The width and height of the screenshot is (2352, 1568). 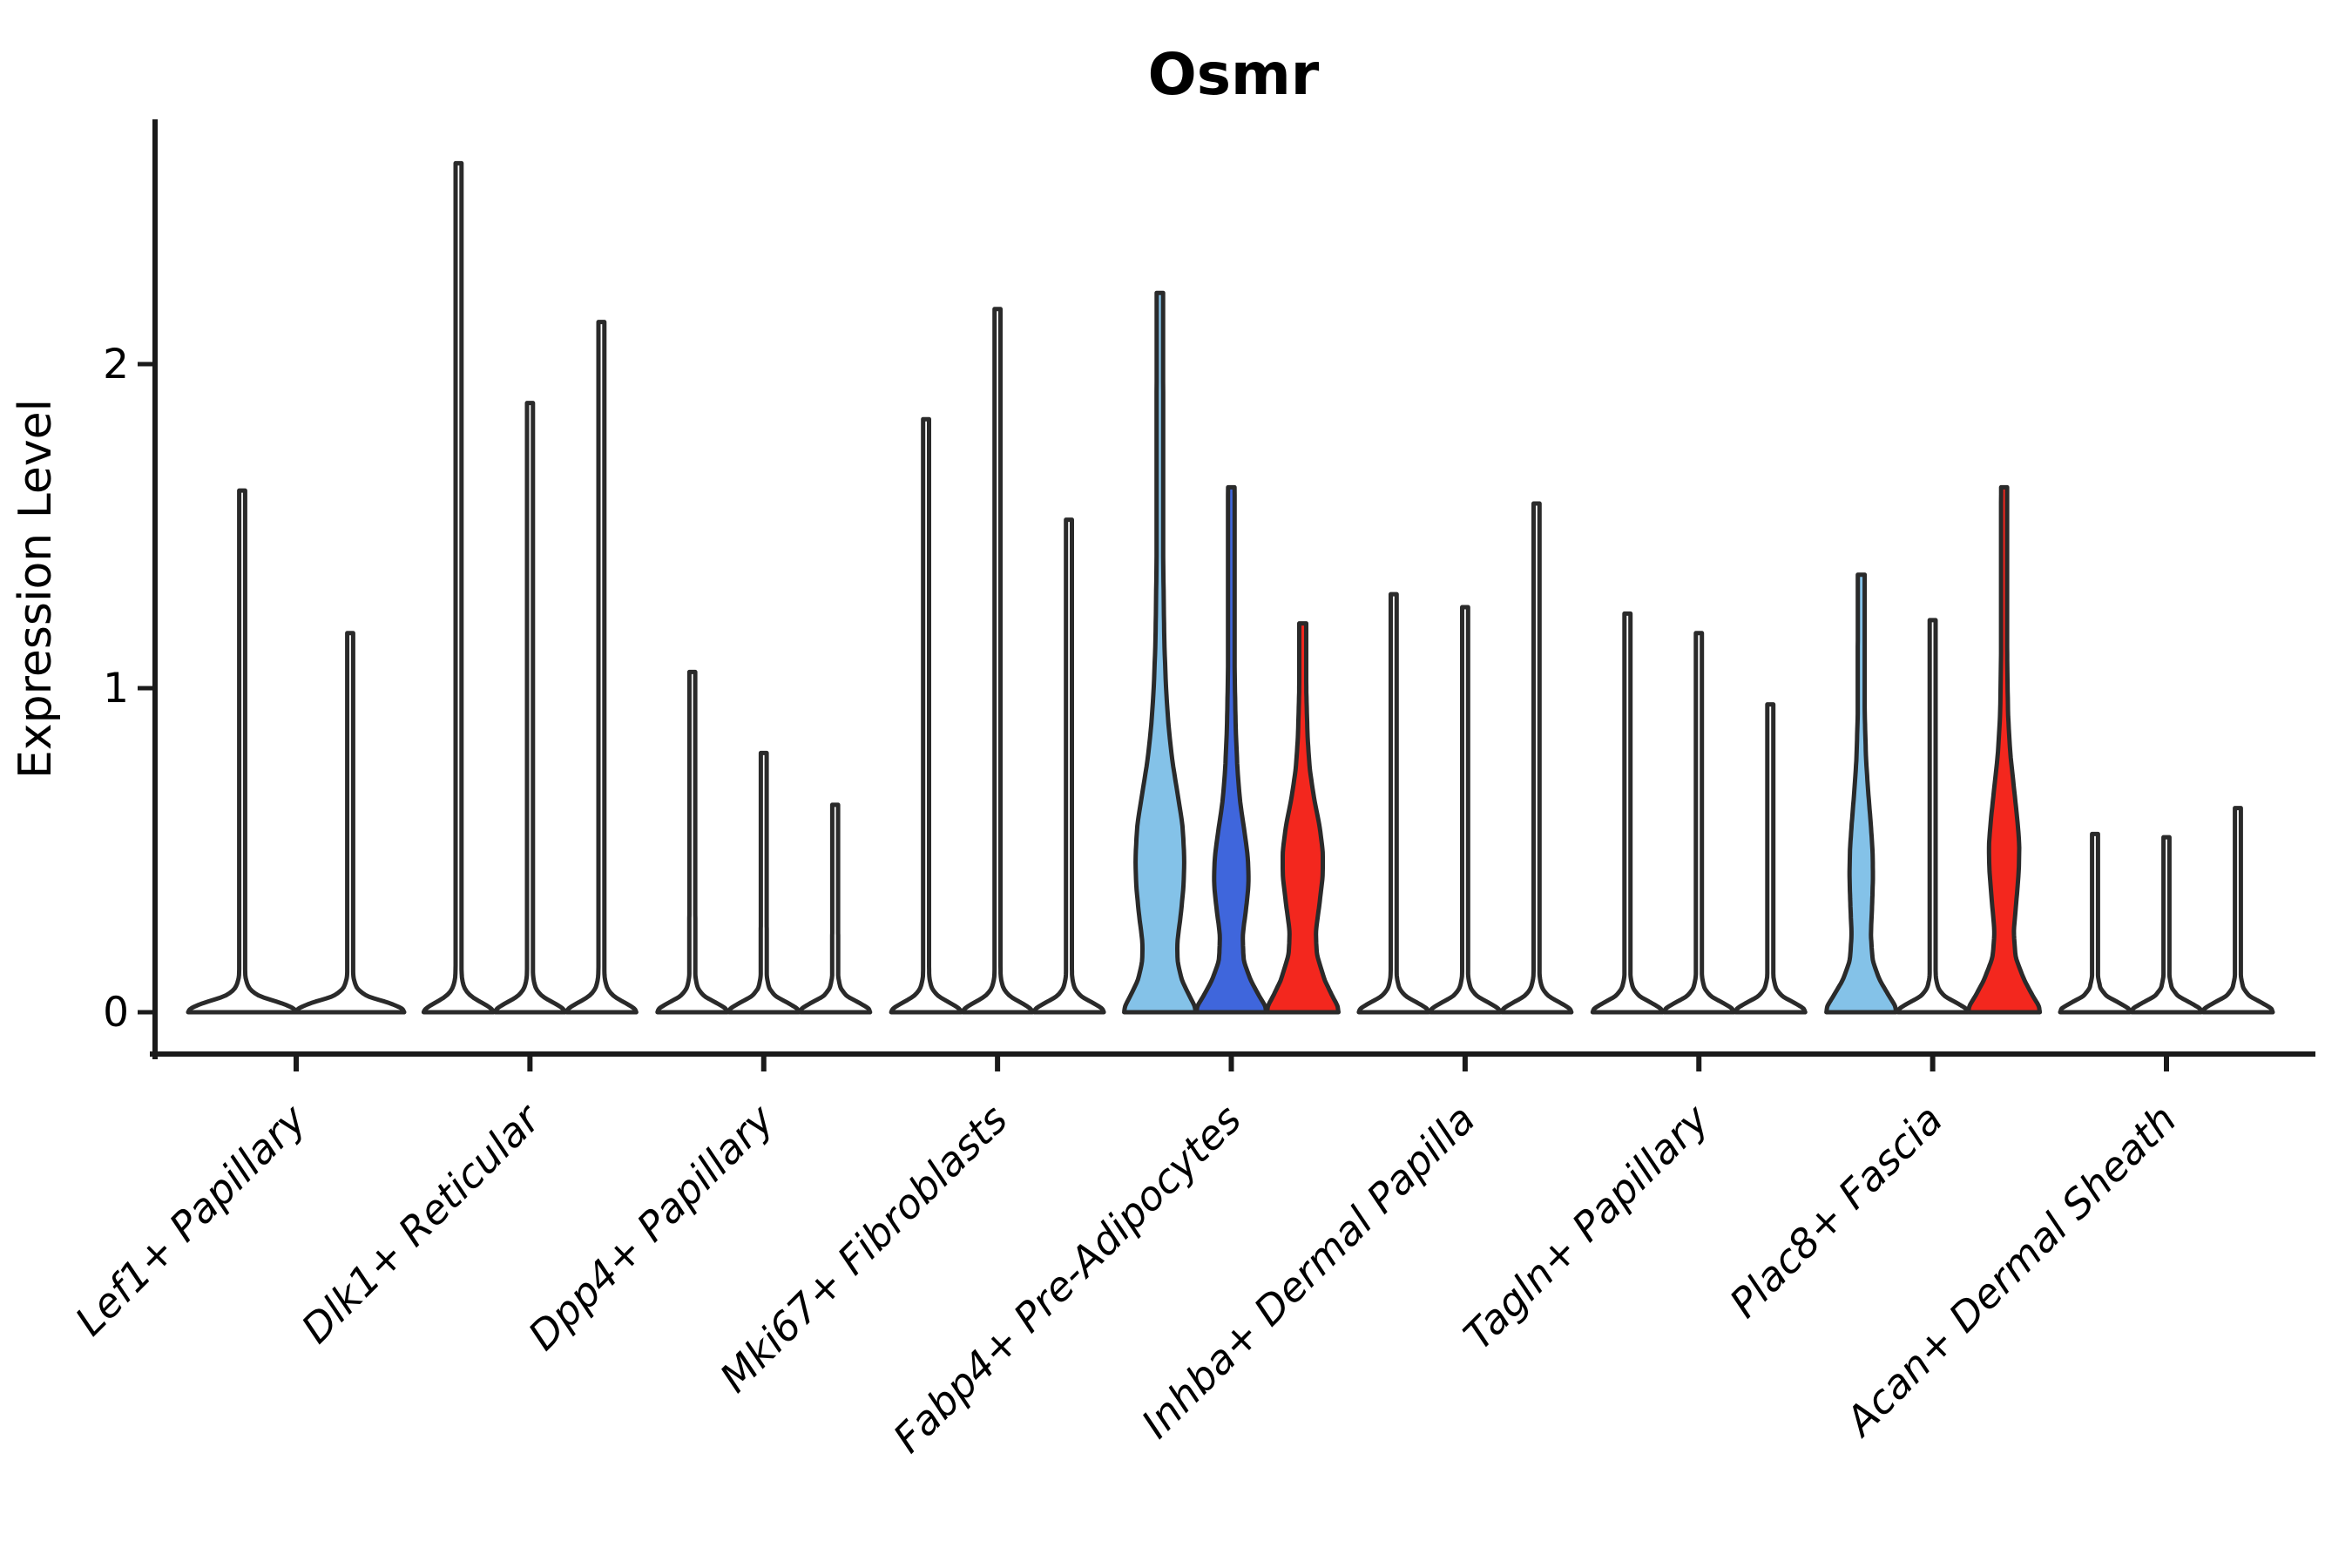 What do you see at coordinates (651, 1227) in the screenshot?
I see `x-tick-label: Dpp4+ Papillary` at bounding box center [651, 1227].